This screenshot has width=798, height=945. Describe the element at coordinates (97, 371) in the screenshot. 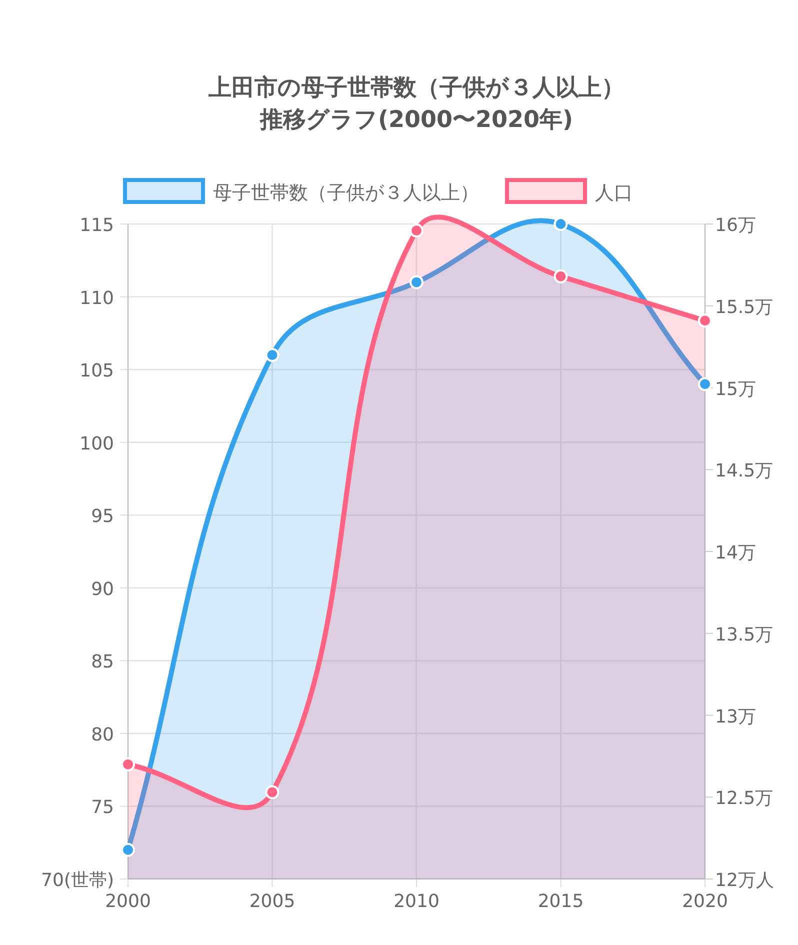

I see `y-tick-label: 105` at that location.